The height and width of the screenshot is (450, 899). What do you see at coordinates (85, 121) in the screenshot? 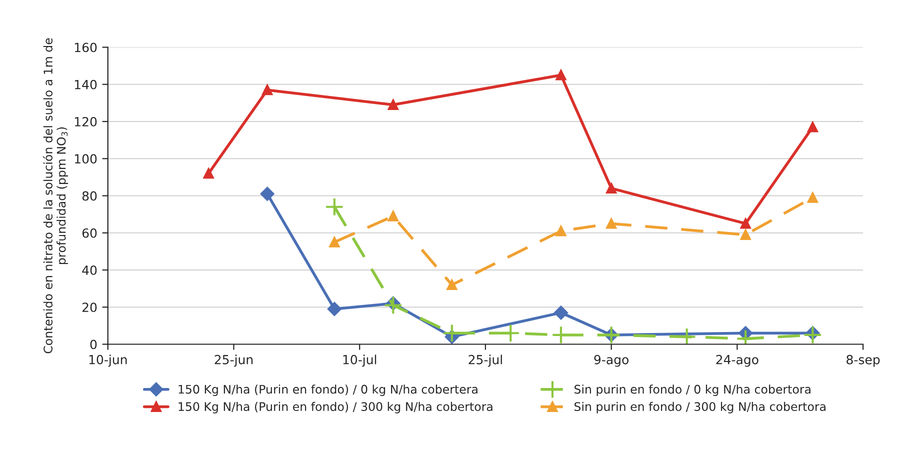
I see `y-tick-label: 120` at bounding box center [85, 121].